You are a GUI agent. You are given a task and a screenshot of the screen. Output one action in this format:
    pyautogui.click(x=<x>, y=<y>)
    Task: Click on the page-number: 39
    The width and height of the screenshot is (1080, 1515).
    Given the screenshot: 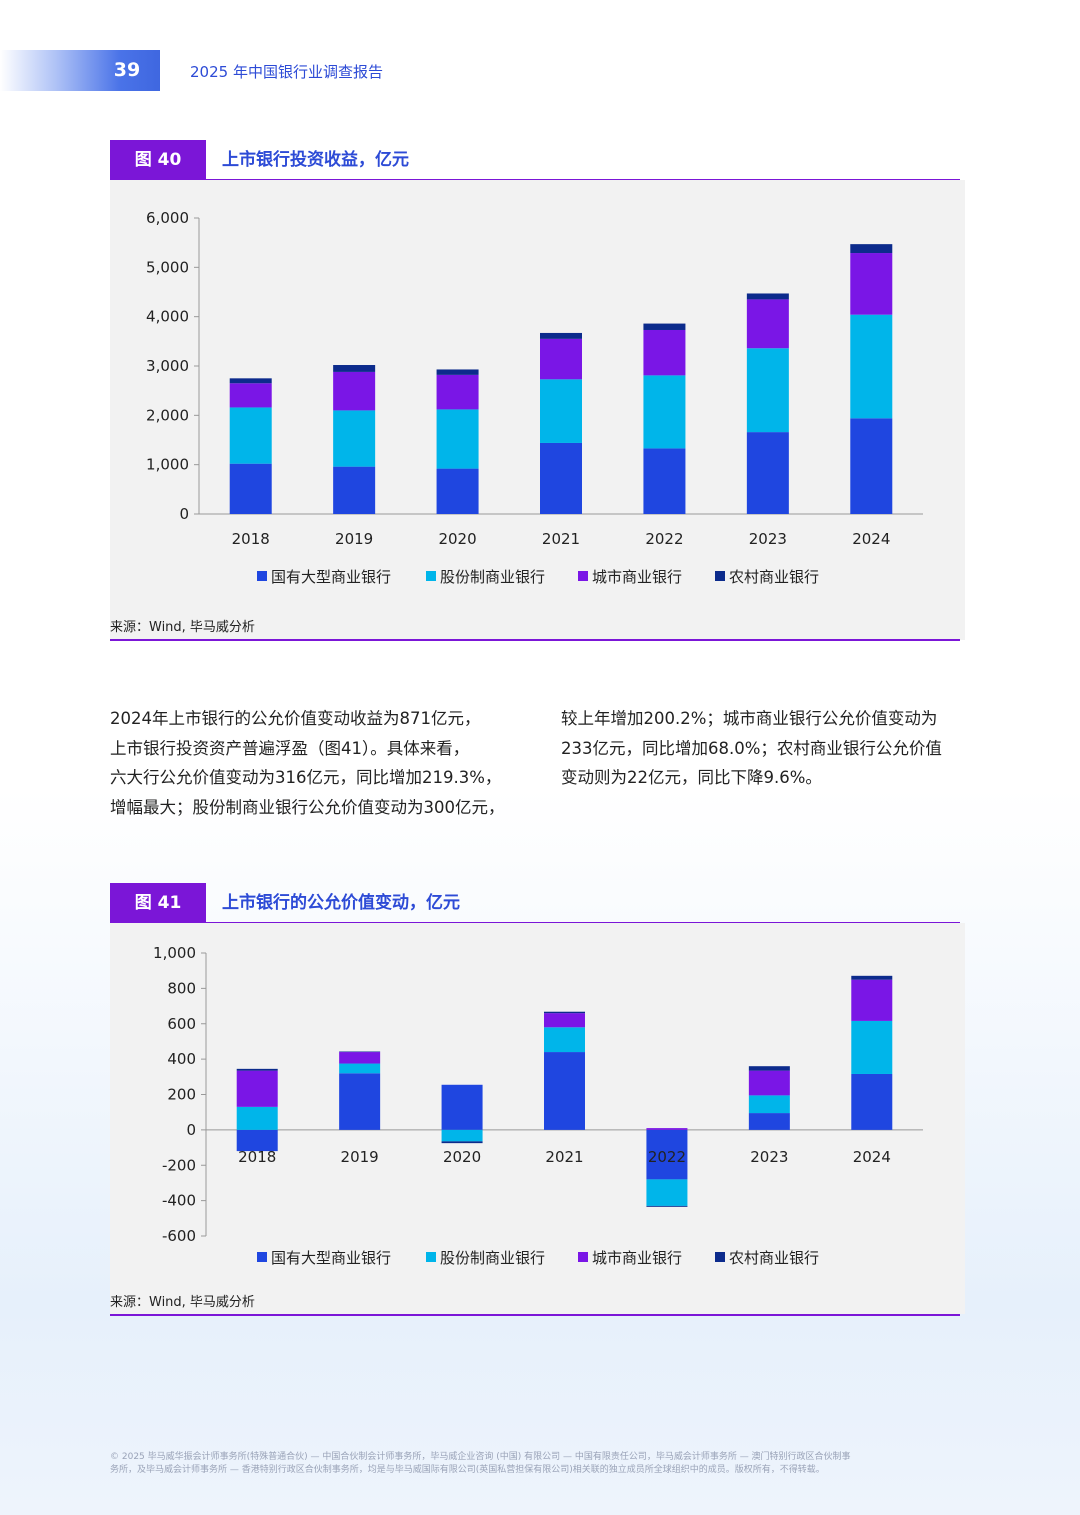 What is the action you would take?
    pyautogui.click(x=127, y=70)
    